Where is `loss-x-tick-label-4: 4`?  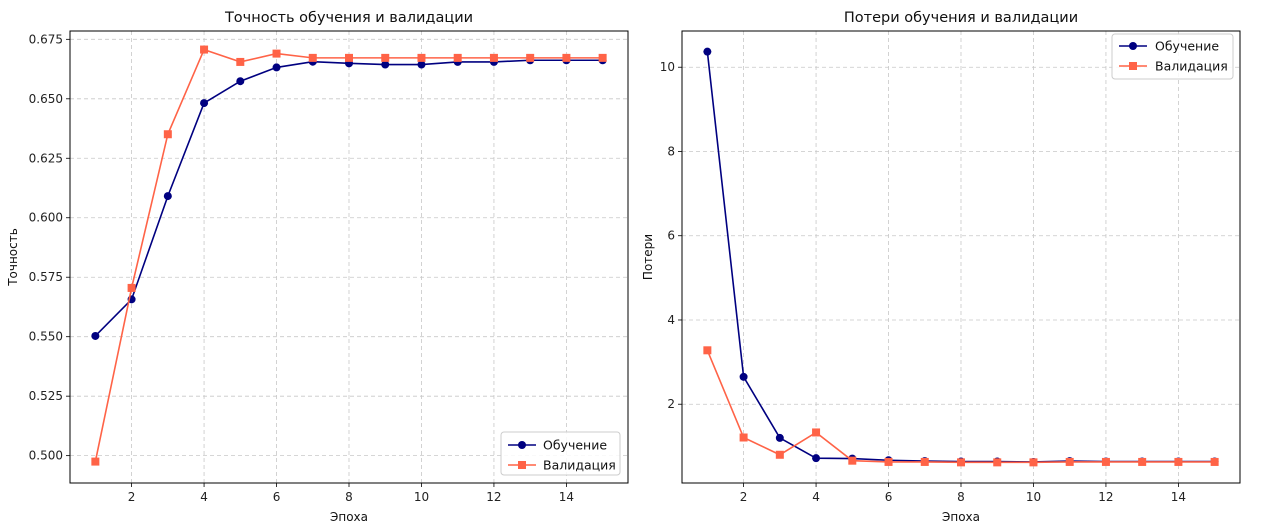 loss-x-tick-label-4: 4 is located at coordinates (816, 497).